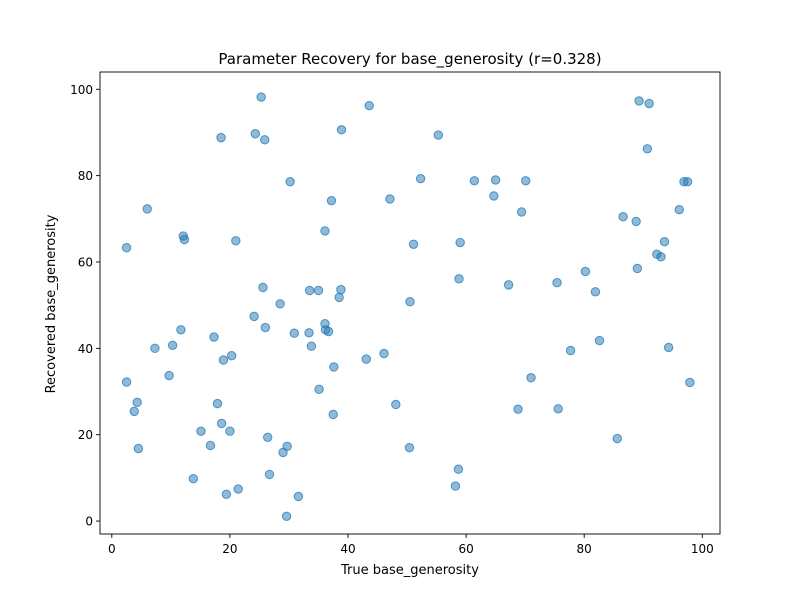 This screenshot has width=800, height=604. I want to click on x-axis: 0 20 40 60 80 100, so click(411, 545).